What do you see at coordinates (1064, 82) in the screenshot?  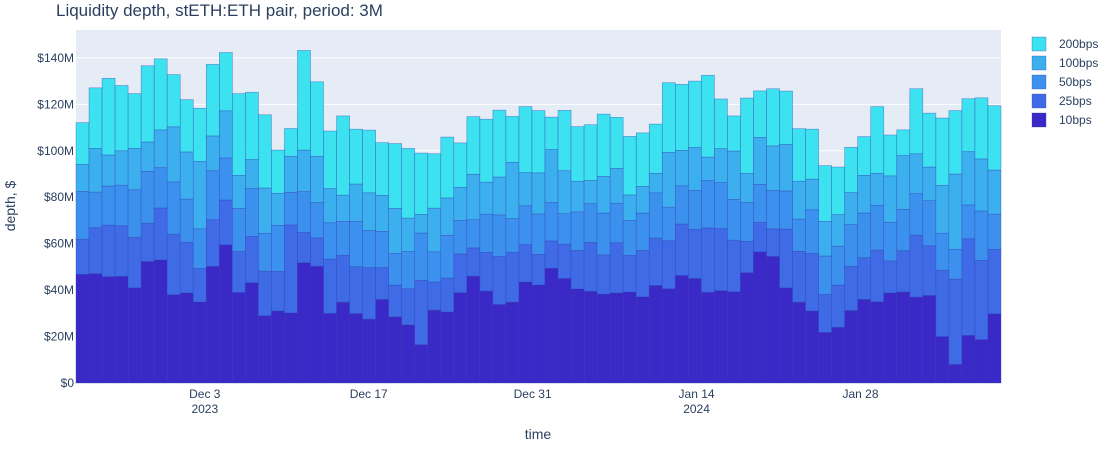 I see `legend: 200bps 100bps 50bps 25bps 10bps` at bounding box center [1064, 82].